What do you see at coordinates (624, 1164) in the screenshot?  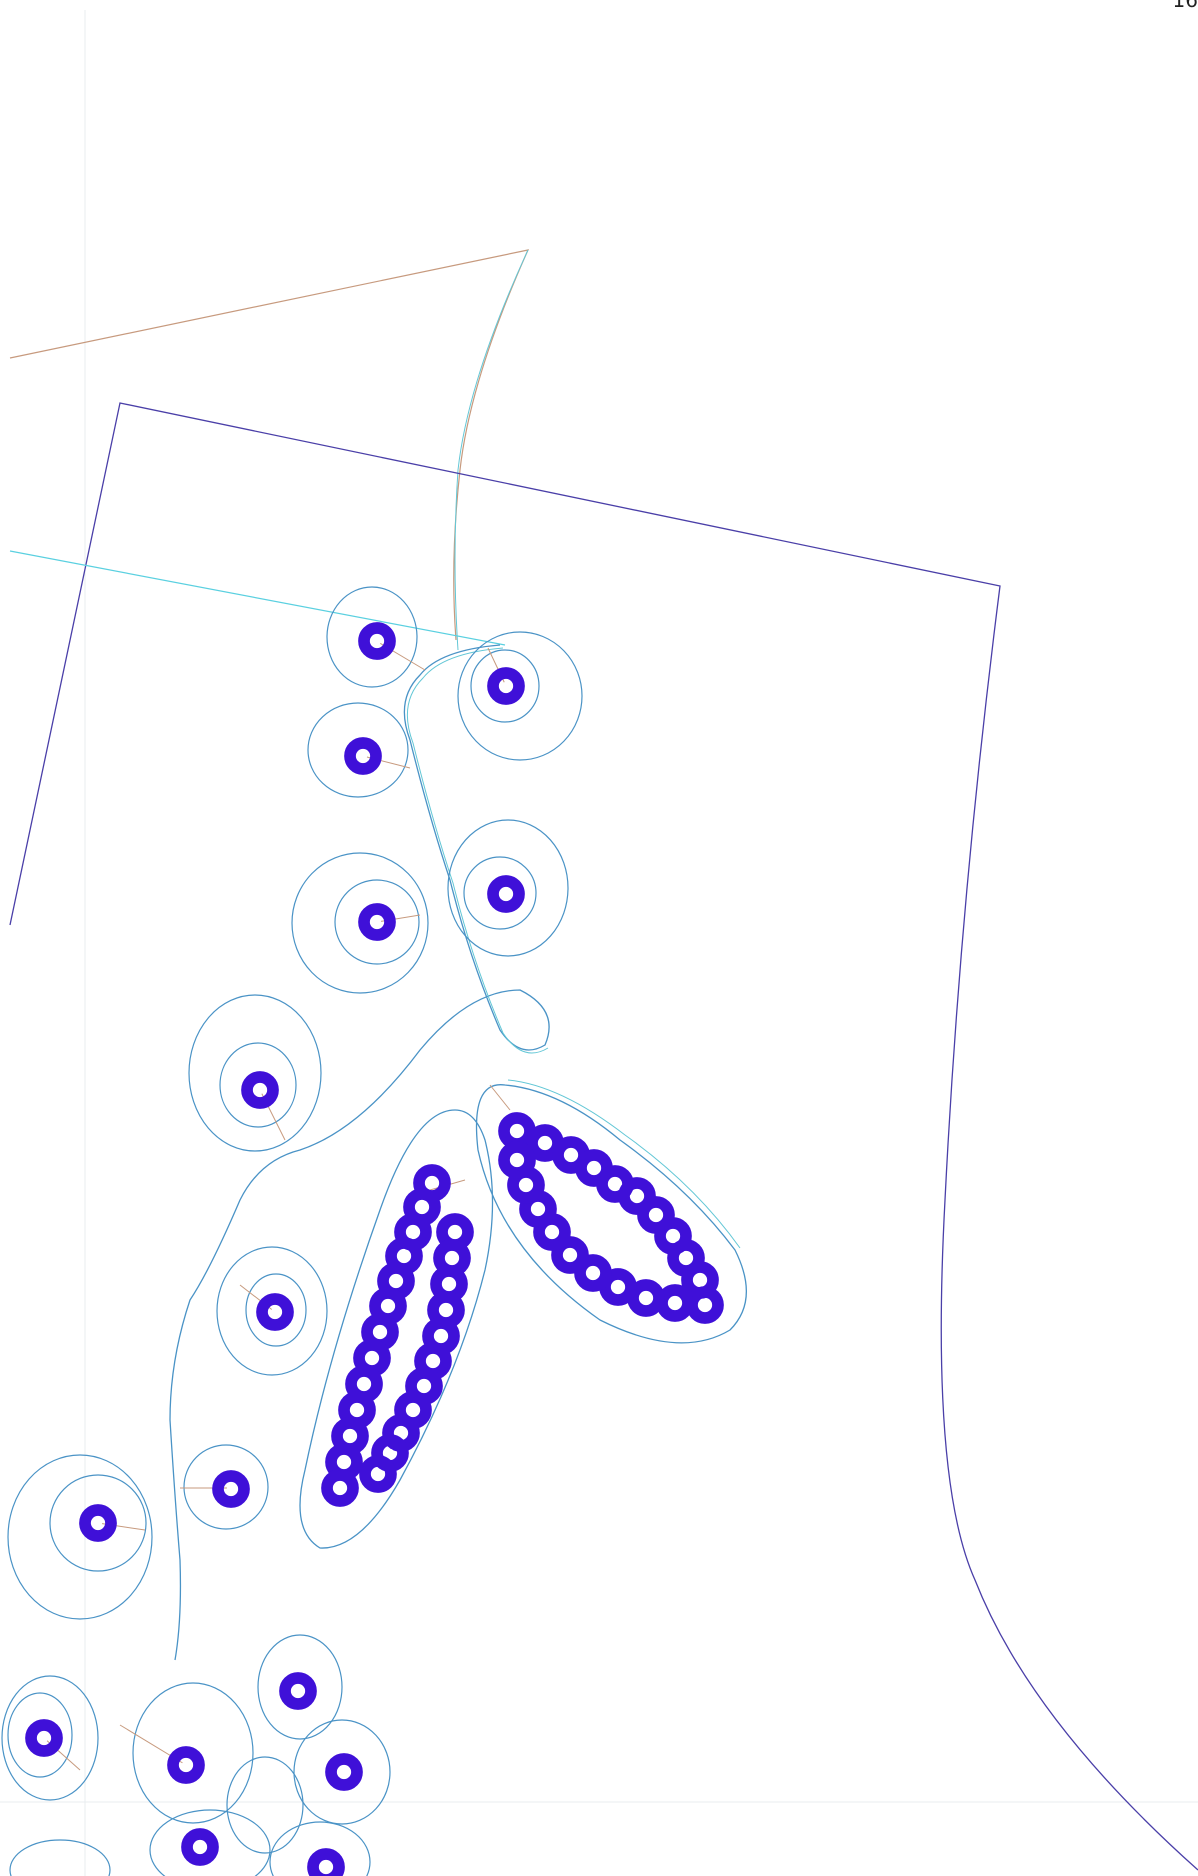 I see `leaf-outline-right-alt` at bounding box center [624, 1164].